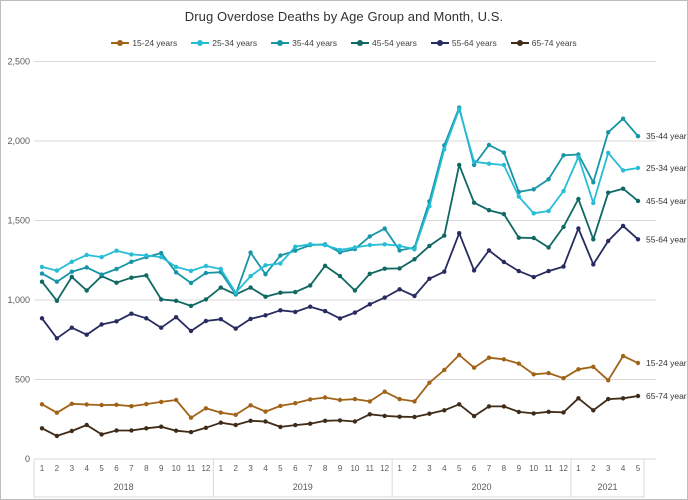 Image resolution: width=688 pixels, height=500 pixels. What do you see at coordinates (444, 468) in the screenshot?
I see `x-axis-month-label: 4` at bounding box center [444, 468].